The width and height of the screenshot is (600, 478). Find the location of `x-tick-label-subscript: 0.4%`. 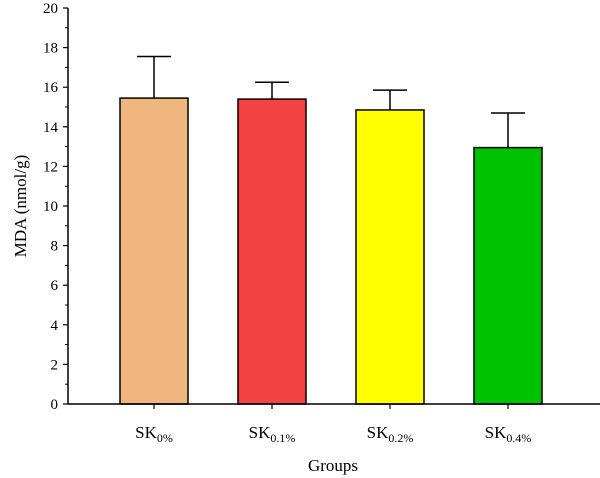

x-tick-label-subscript: 0.4% is located at coordinates (518, 438).